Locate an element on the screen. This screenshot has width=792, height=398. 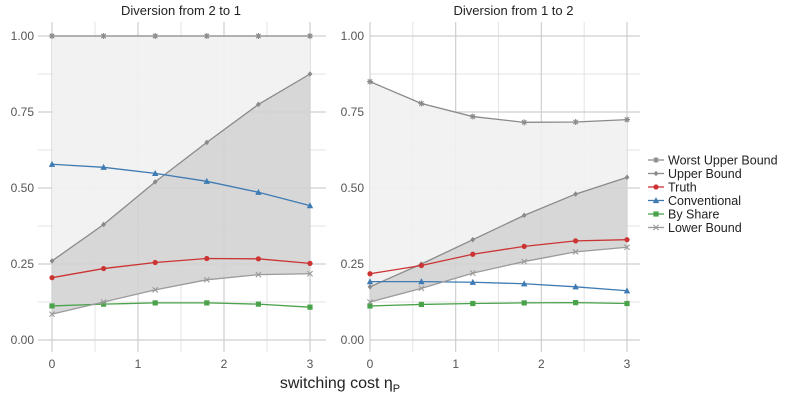
legend-item-lower: Lower Bound is located at coordinates (695, 228).